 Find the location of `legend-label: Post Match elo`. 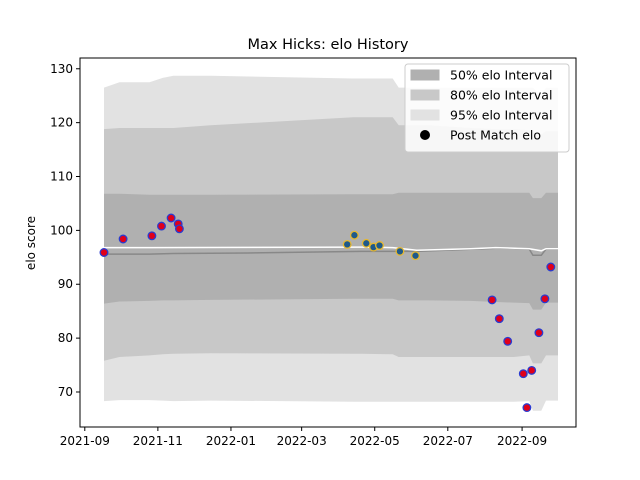

legend-label: Post Match elo is located at coordinates (495, 135).